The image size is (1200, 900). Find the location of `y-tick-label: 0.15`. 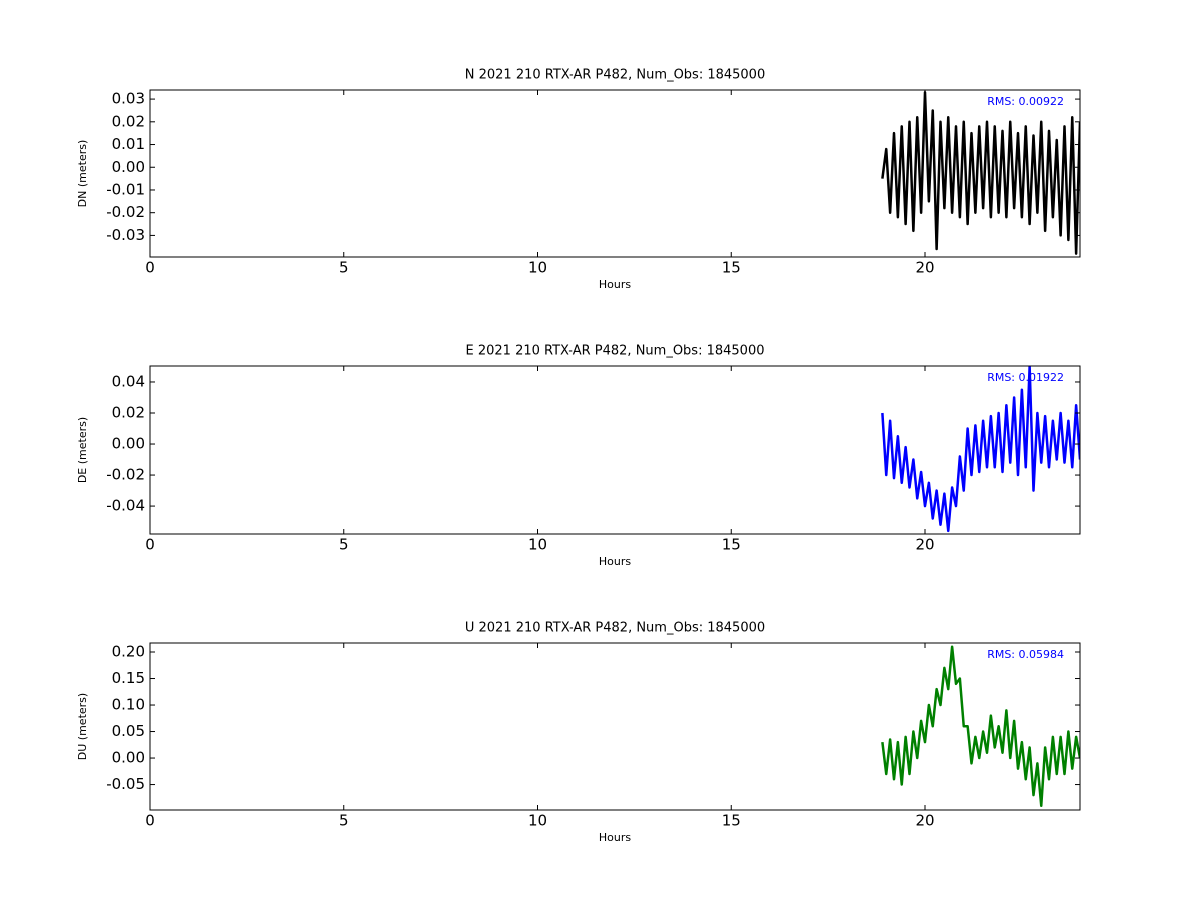

y-tick-label: 0.15 is located at coordinates (128, 678).